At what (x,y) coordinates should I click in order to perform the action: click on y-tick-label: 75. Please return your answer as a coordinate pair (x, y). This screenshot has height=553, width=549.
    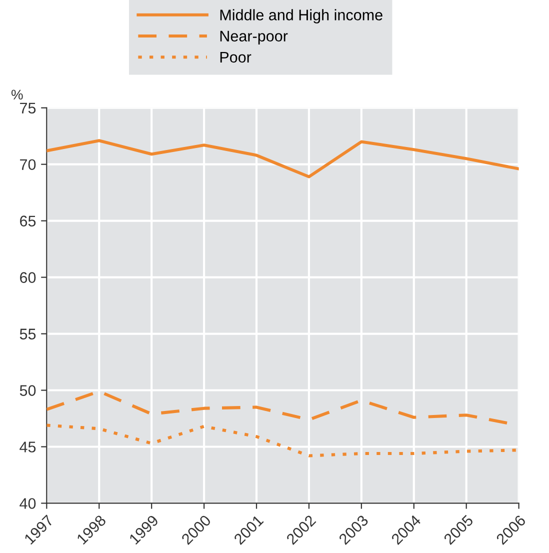
    Looking at the image, I should click on (28, 108).